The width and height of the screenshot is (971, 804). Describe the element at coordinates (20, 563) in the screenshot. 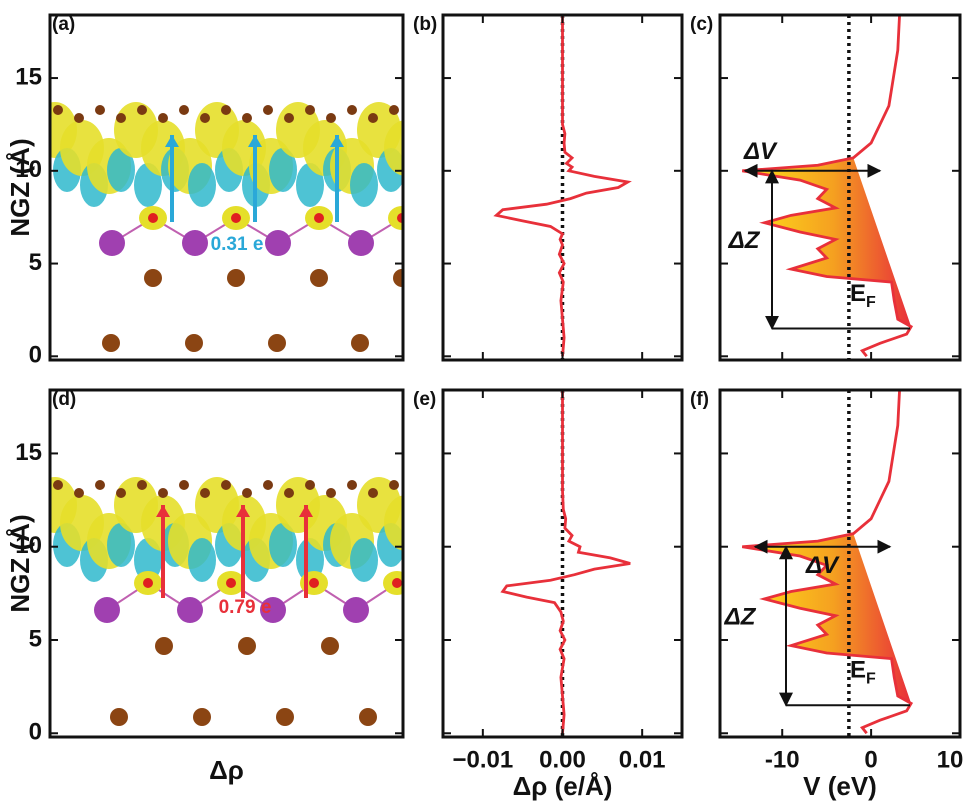

I see `y-axis-label: NGZ (Å)` at that location.